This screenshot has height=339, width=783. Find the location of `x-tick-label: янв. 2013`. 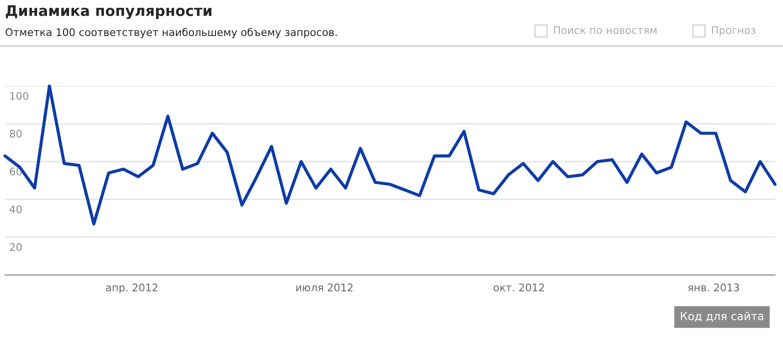

x-tick-label: янв. 2013 is located at coordinates (713, 288).